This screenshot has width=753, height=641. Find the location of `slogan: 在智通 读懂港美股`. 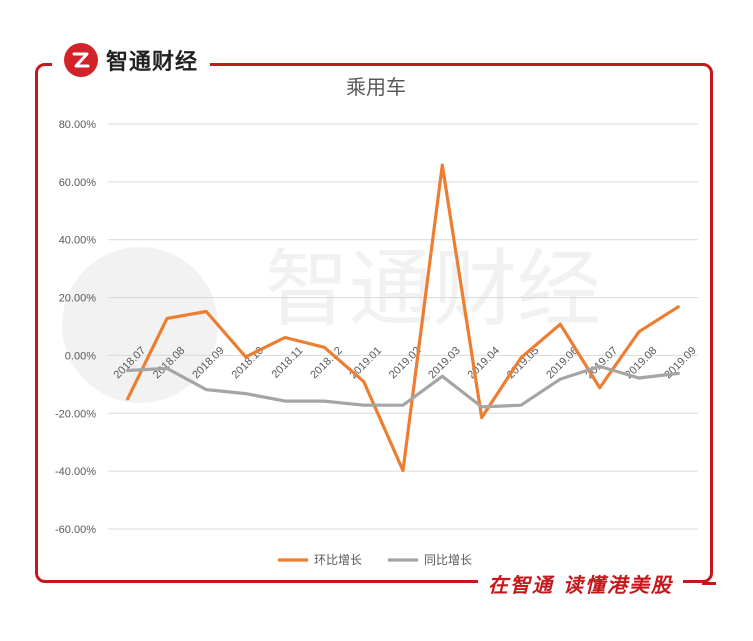

slogan: 在智通 读懂港美股 is located at coordinates (580, 583).